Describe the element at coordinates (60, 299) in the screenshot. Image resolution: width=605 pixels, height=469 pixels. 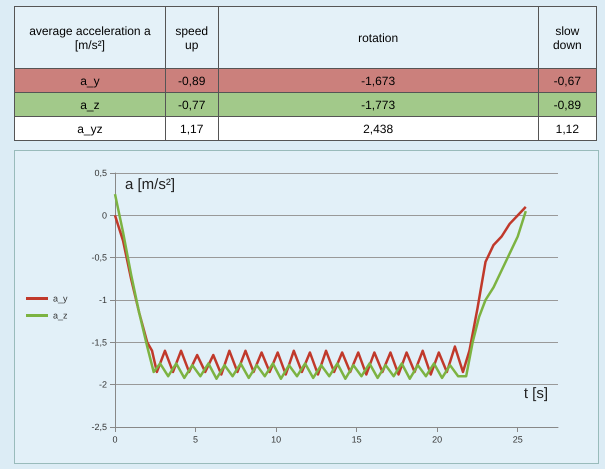
I see `legend-label: a_y` at that location.